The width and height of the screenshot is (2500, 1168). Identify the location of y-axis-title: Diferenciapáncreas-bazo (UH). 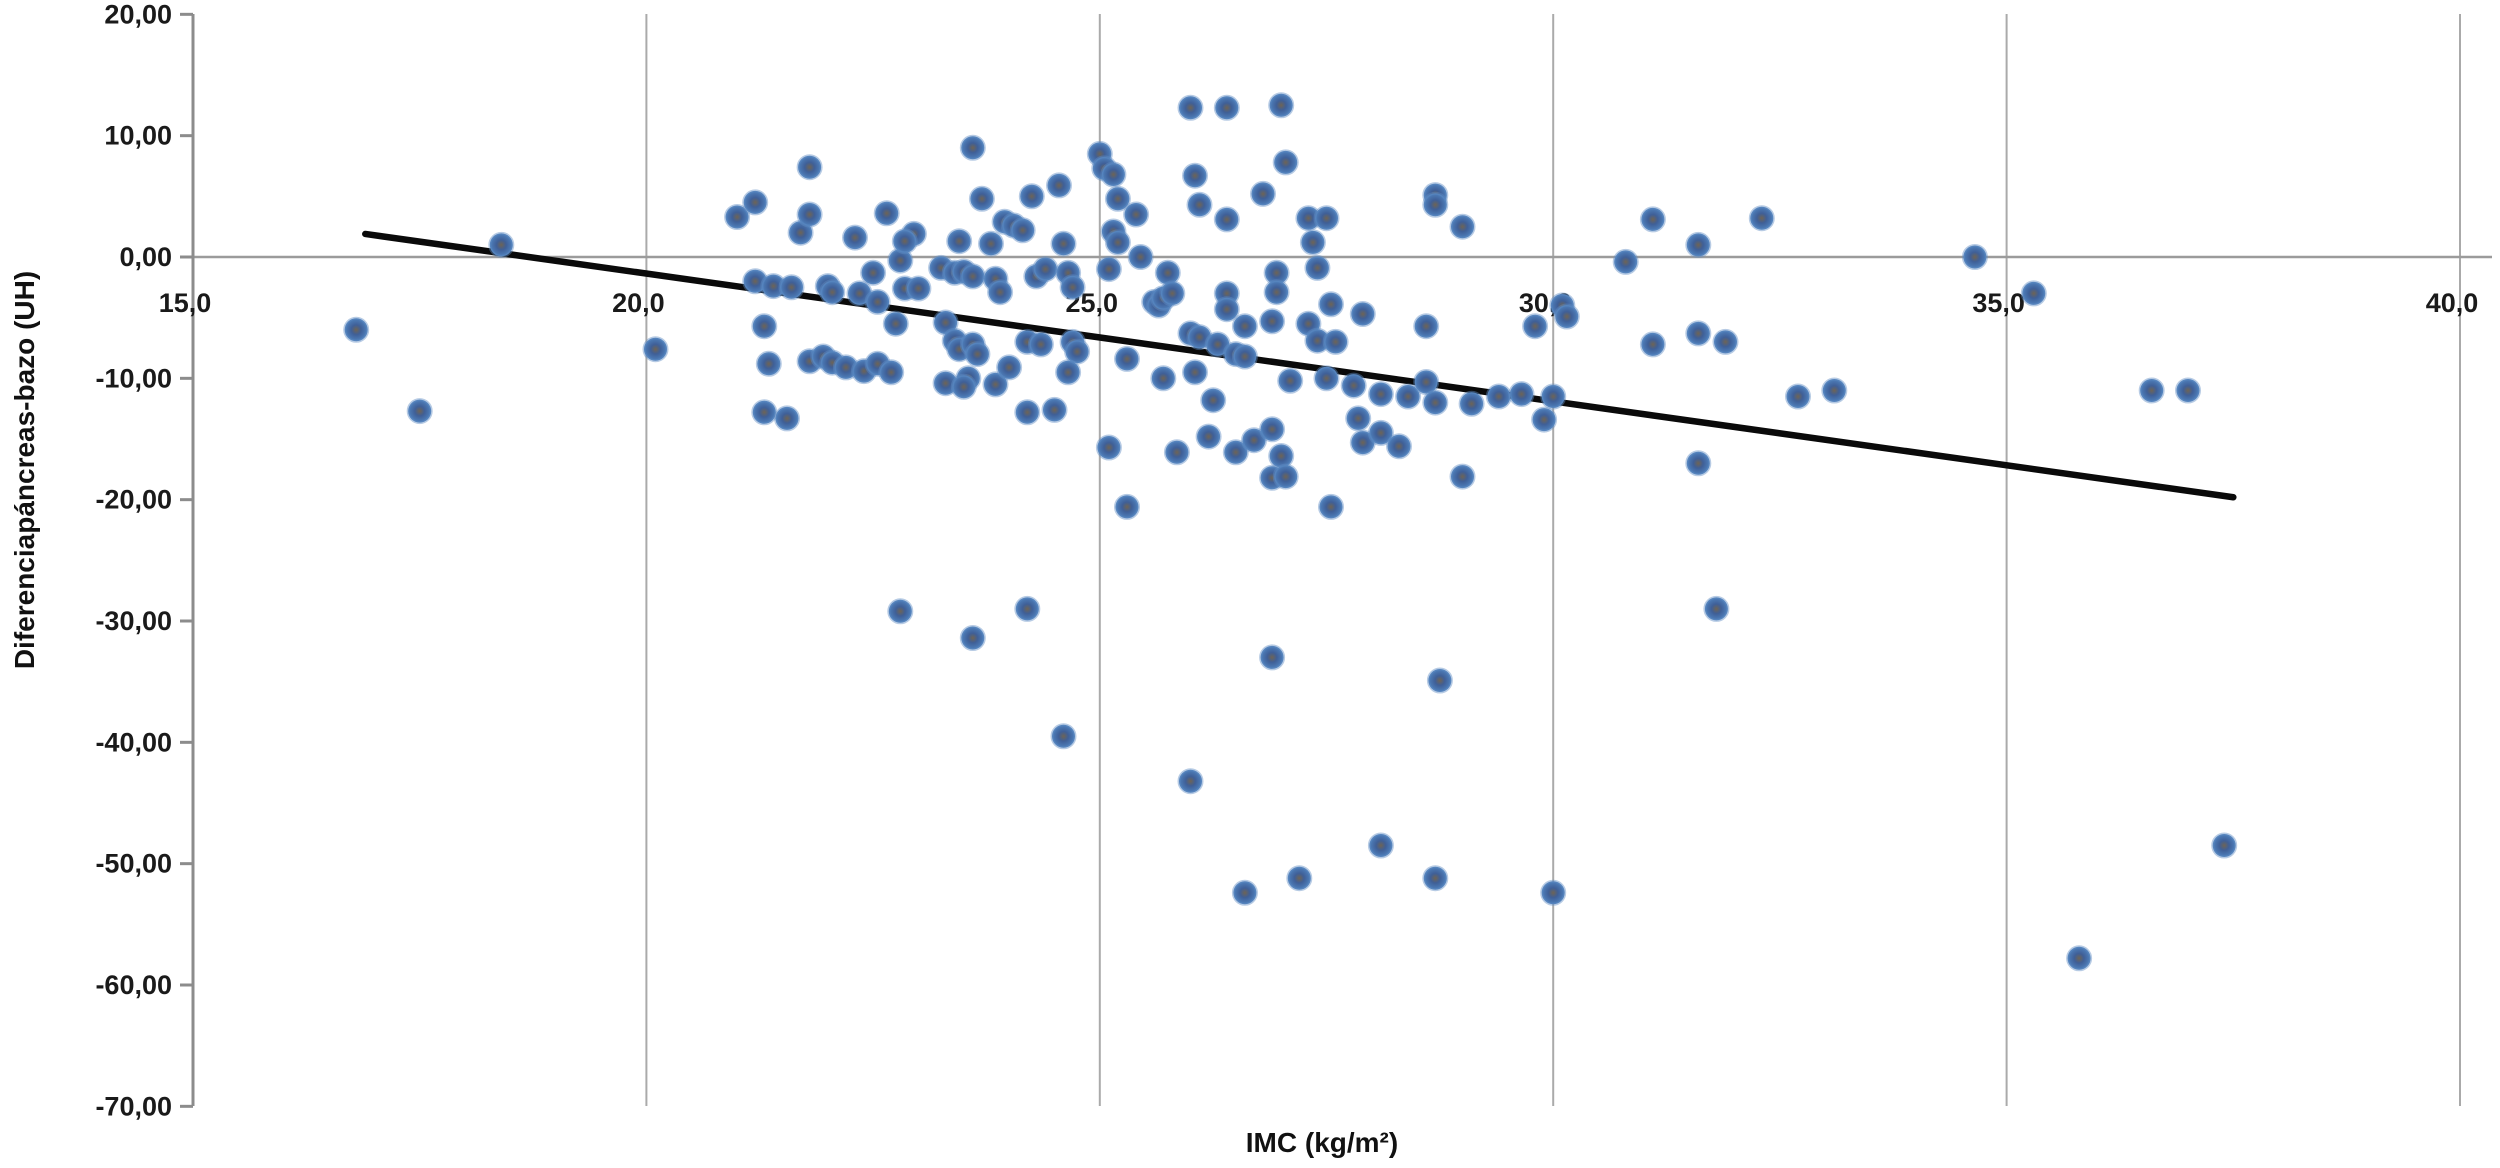
(24, 470).